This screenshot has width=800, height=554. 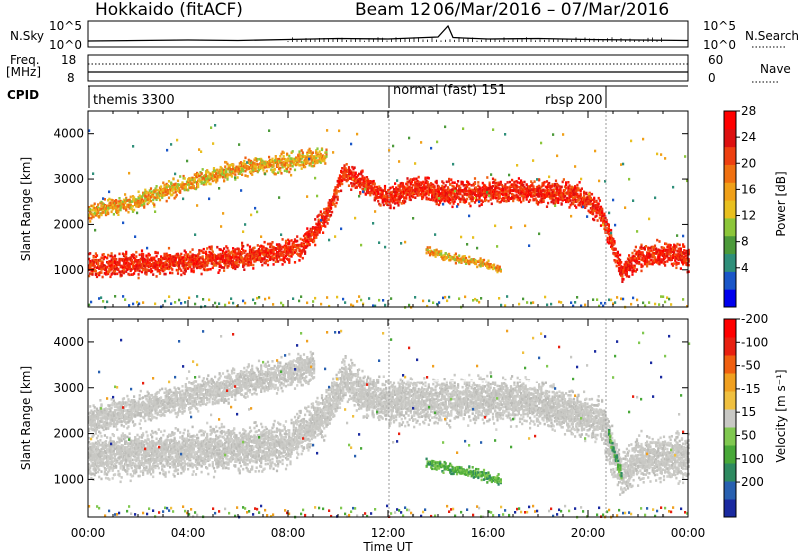 I want to click on noise-ytick-top: 10^5, so click(x=65, y=26).